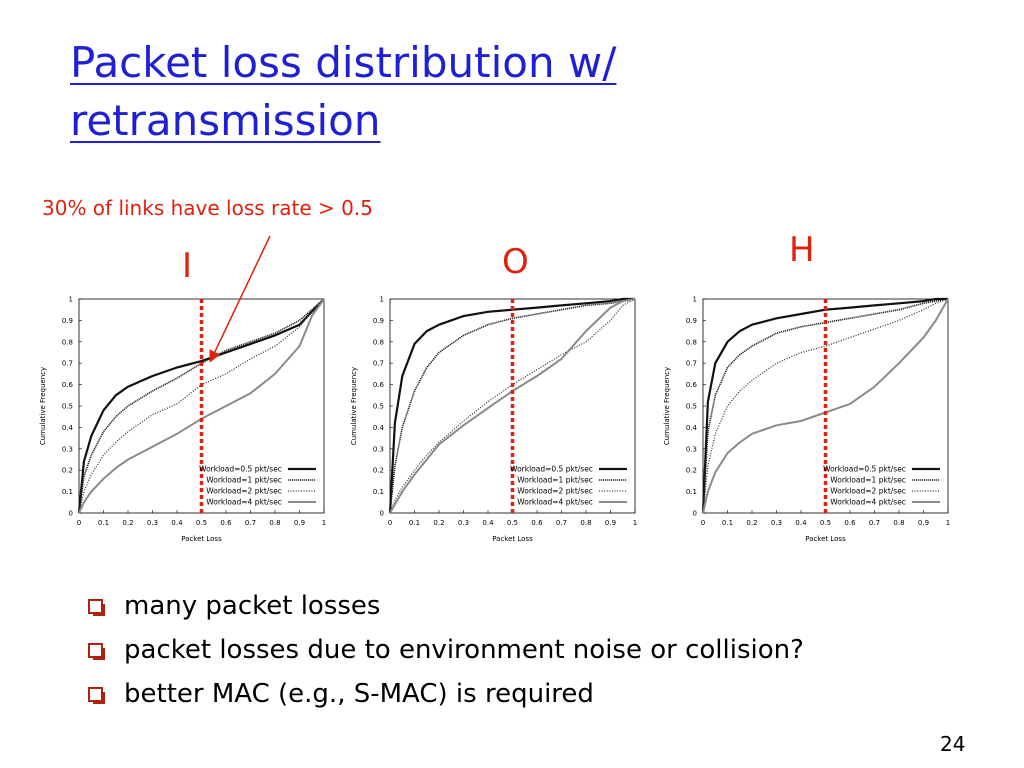 The height and width of the screenshot is (768, 1024). Describe the element at coordinates (802, 250) in the screenshot. I see `panel-label-h: H` at that location.